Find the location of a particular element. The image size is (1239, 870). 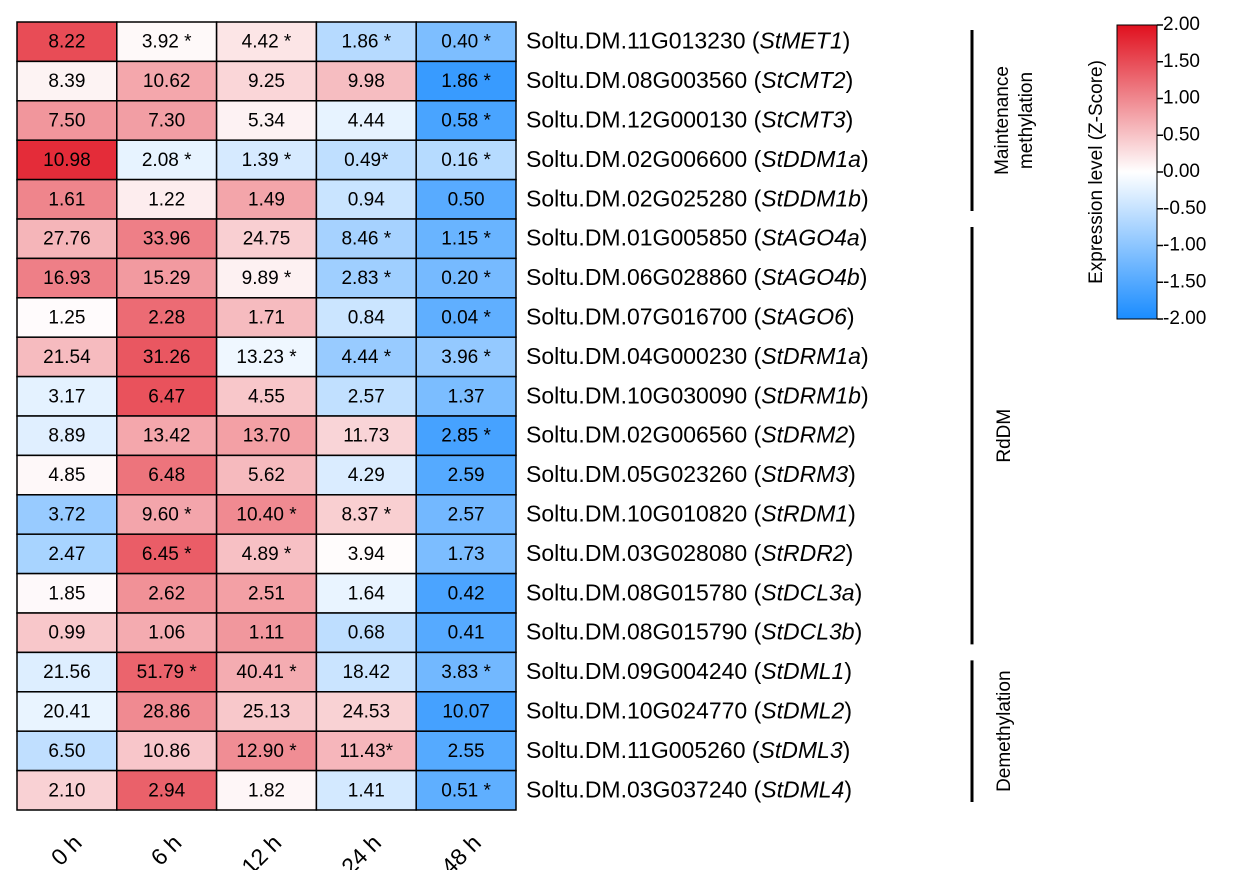

cell-label: 10.62 is located at coordinates (167, 81).